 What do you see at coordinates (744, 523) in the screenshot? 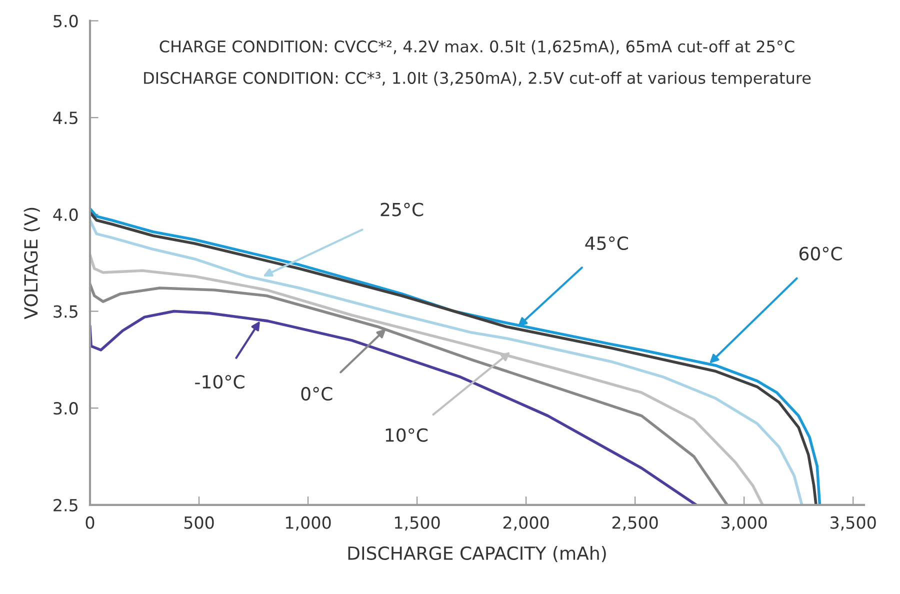
I see `x-tick-label: 3,000` at bounding box center [744, 523].